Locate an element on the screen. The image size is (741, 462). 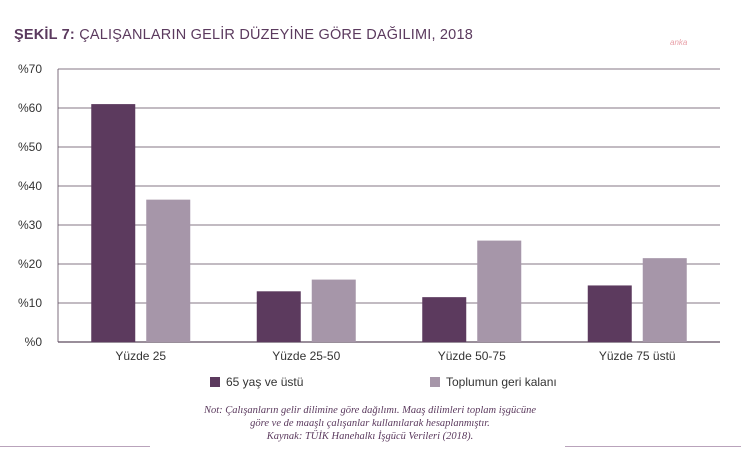
legend-label-65-plus: 65 yaş ve üstü is located at coordinates (265, 382).